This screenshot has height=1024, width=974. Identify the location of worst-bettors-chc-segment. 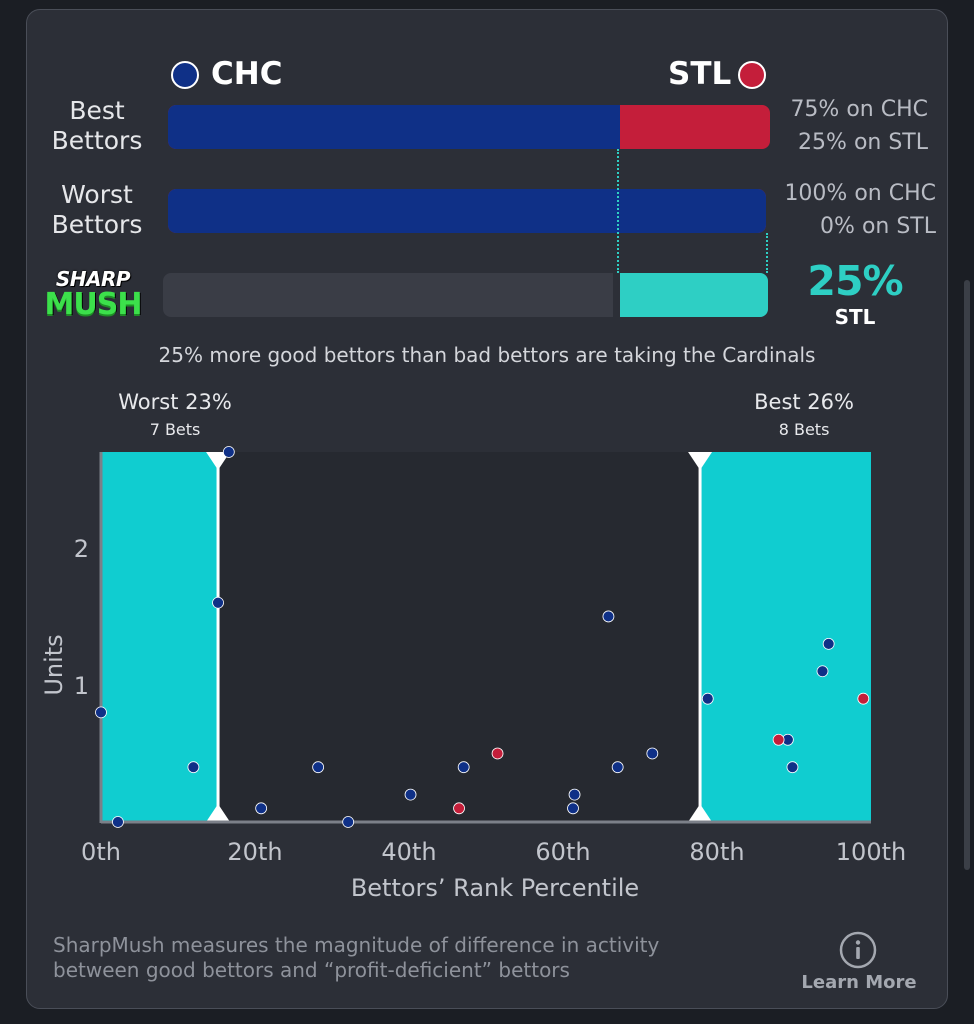
(467, 211).